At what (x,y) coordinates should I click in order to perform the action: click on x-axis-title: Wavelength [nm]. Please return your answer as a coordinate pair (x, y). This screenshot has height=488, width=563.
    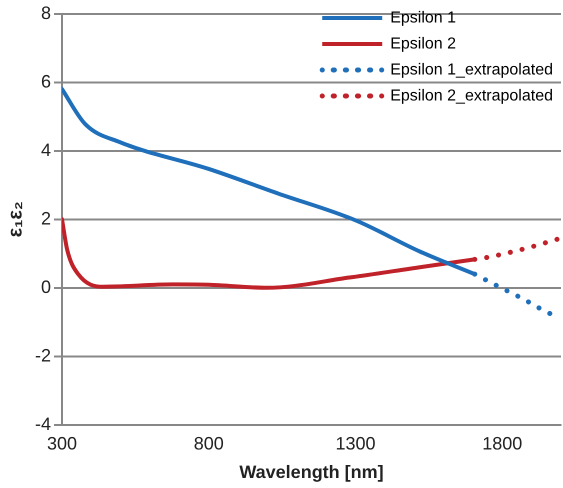
    Looking at the image, I should click on (311, 472).